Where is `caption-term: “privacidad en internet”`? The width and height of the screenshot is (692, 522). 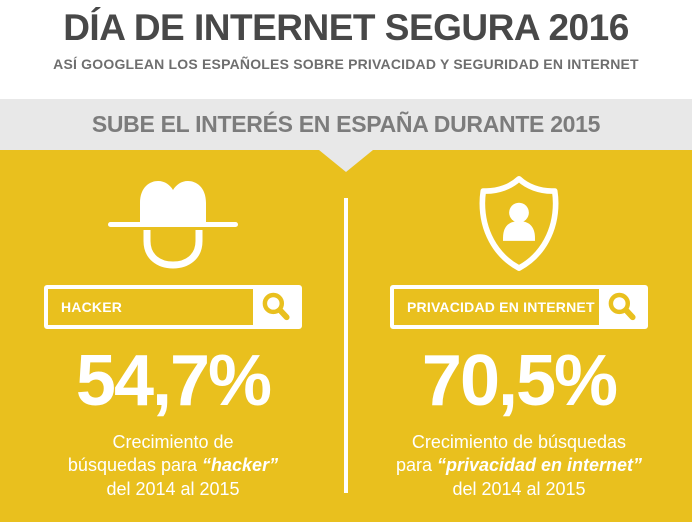 caption-term: “privacidad en internet” is located at coordinates (539, 465).